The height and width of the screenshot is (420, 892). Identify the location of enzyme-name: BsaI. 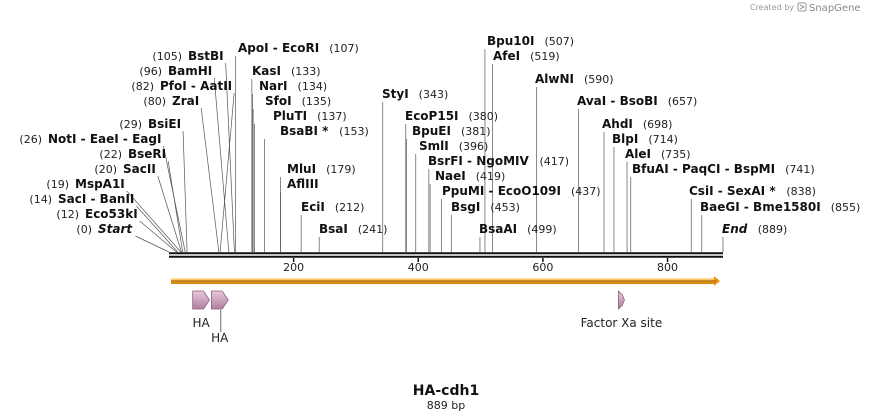
(333, 229).